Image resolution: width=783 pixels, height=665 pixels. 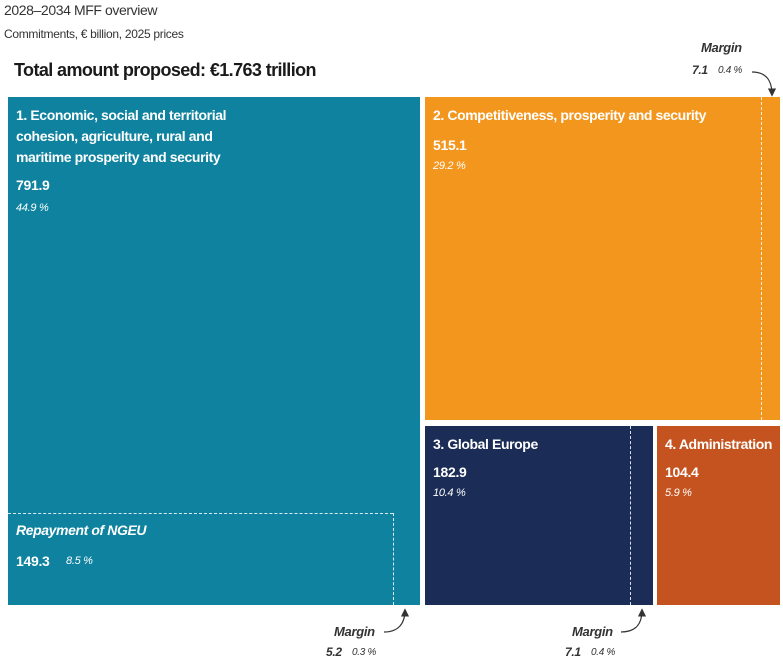 I want to click on heading-4-block: 4. Administration 104.4 5.9 %, so click(x=718, y=515).